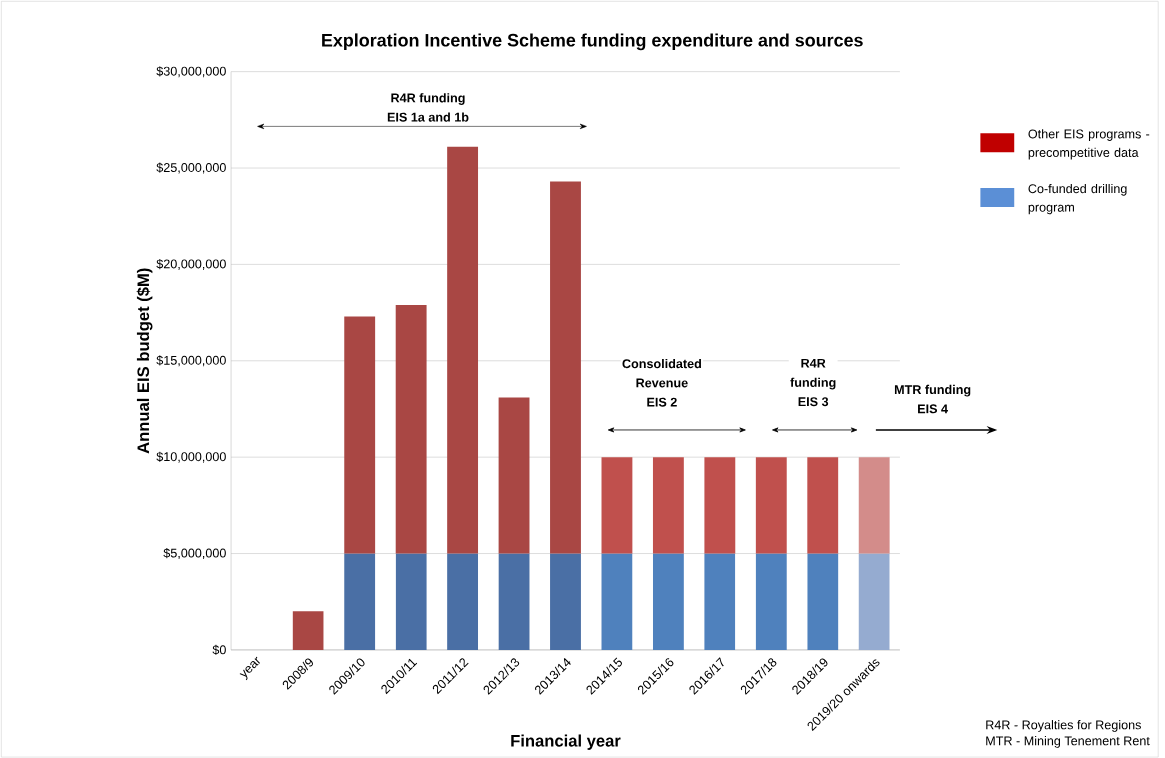 This screenshot has height=758, width=1165. What do you see at coordinates (592, 41) in the screenshot?
I see `chart-title: Exploration Incentive Scheme funding expenditure and sources` at bounding box center [592, 41].